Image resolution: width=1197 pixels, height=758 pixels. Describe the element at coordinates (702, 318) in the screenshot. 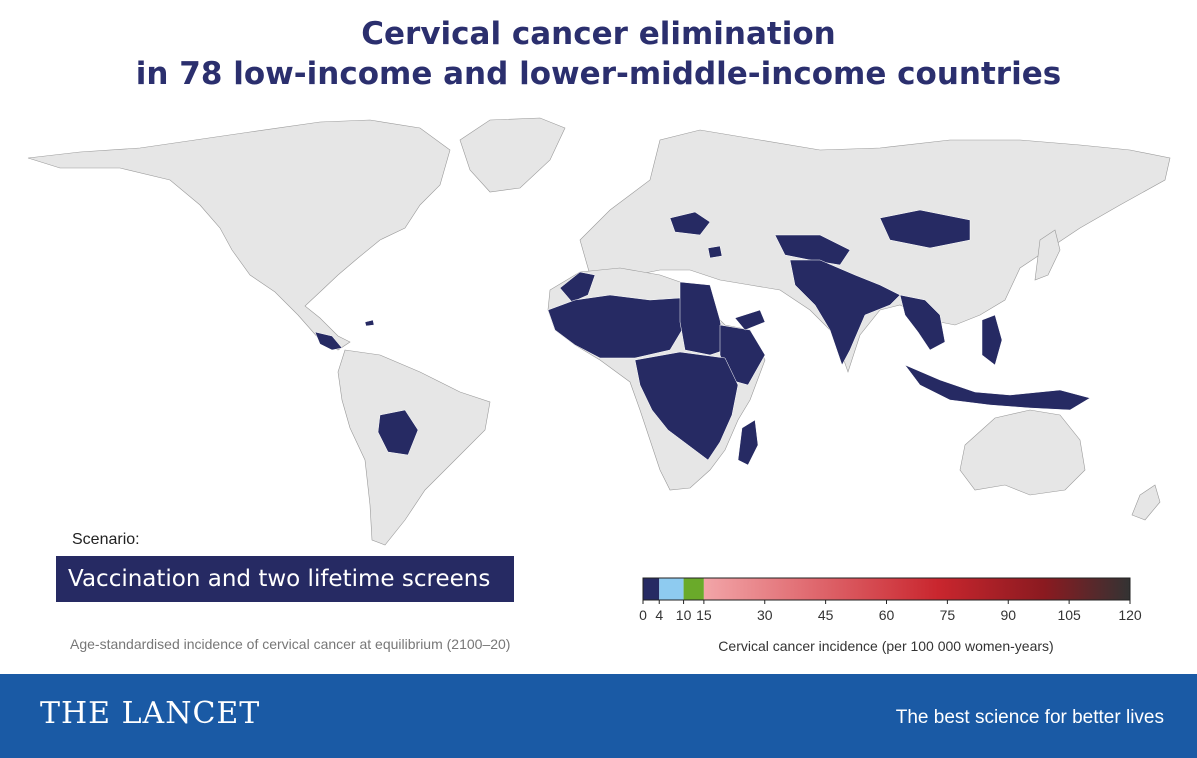

I see `region-egypt-sudan` at that location.